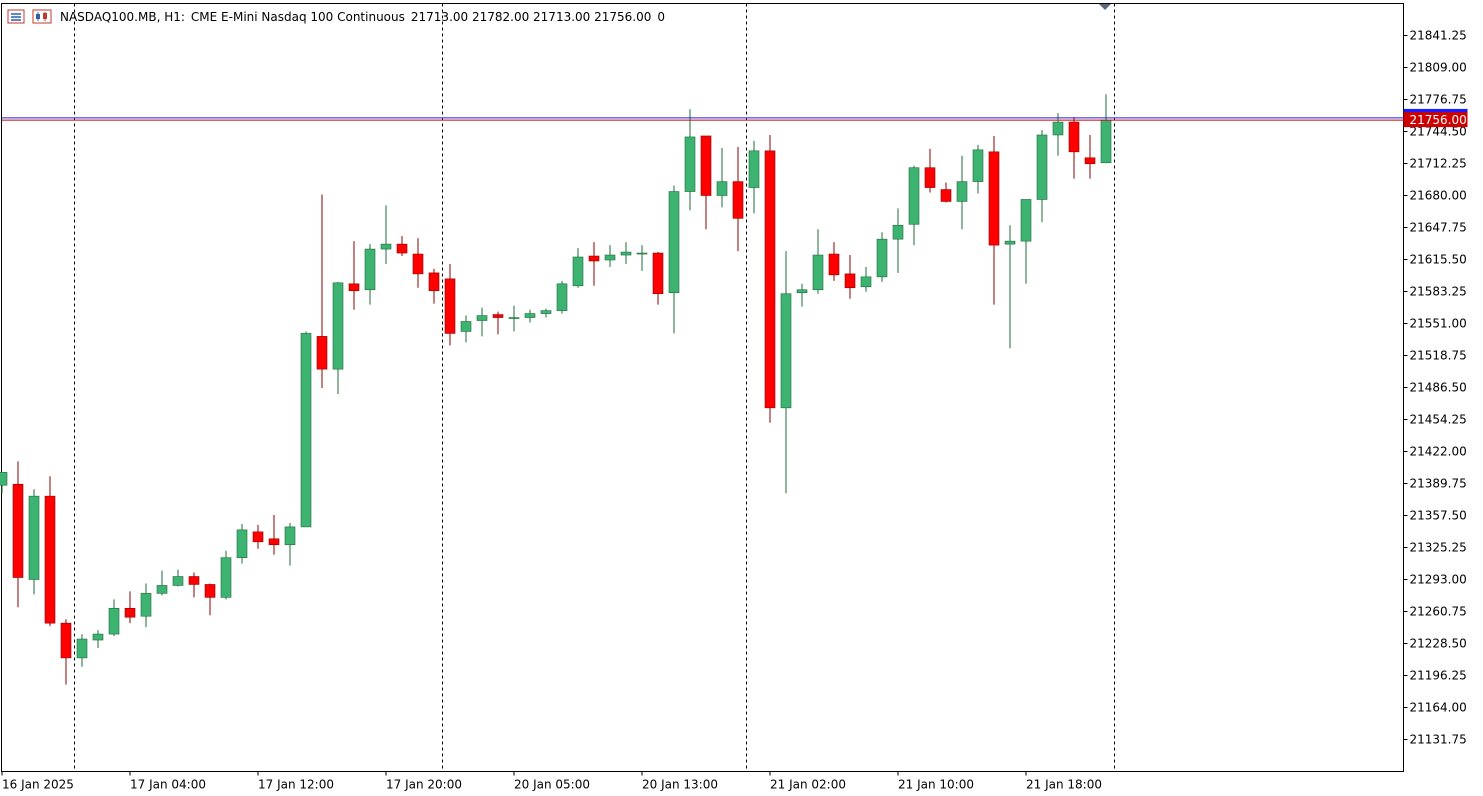 The width and height of the screenshot is (1483, 796). I want to click on price-tick-label: 21809.00, so click(1438, 68).